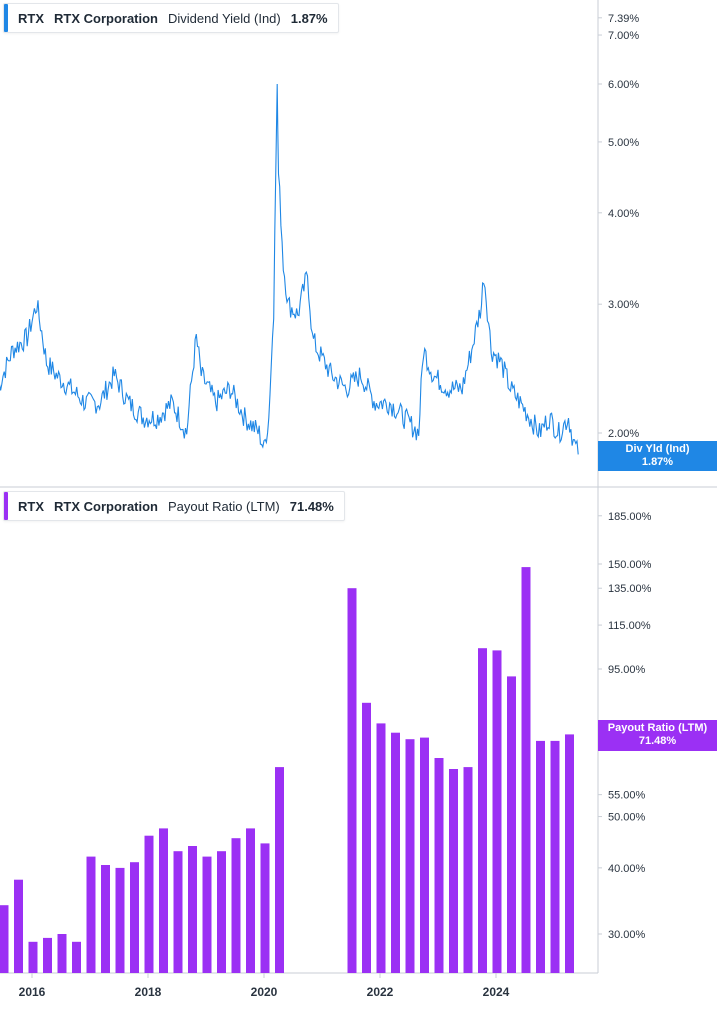  Describe the element at coordinates (630, 517) in the screenshot. I see `y-tick-label: 185.00%` at that location.